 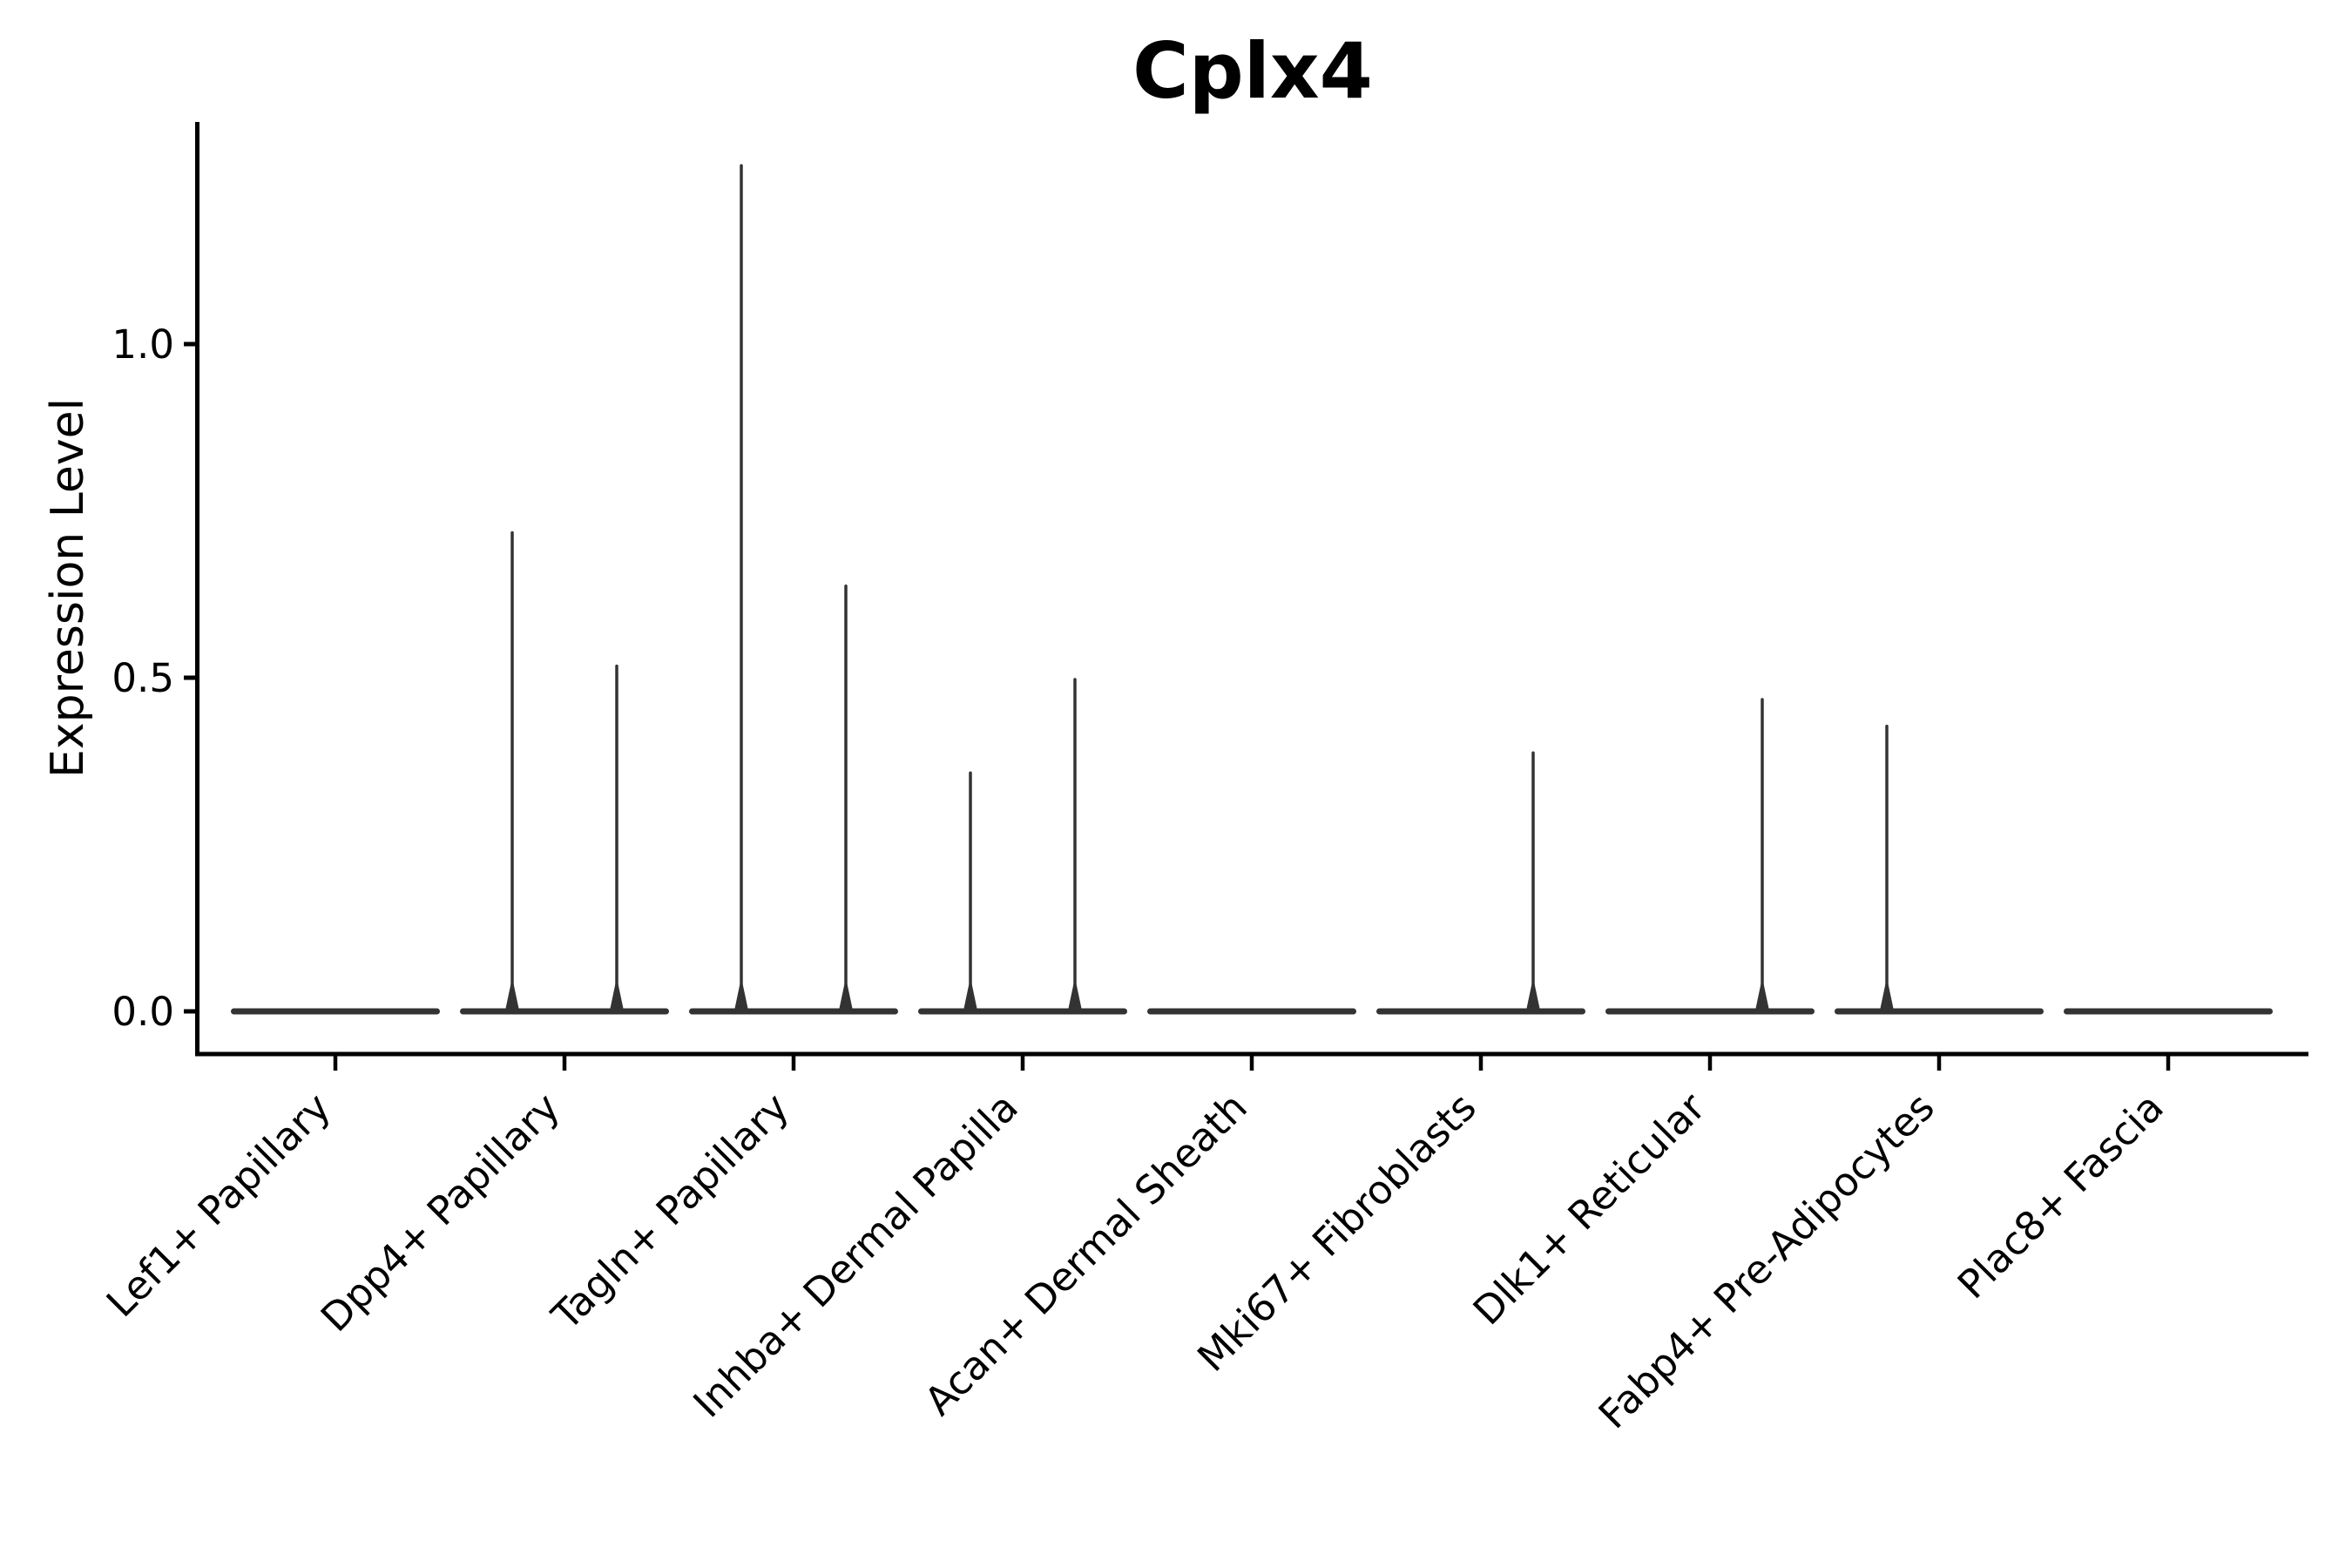 I want to click on violin-dpp4-papillary, so click(x=564, y=773).